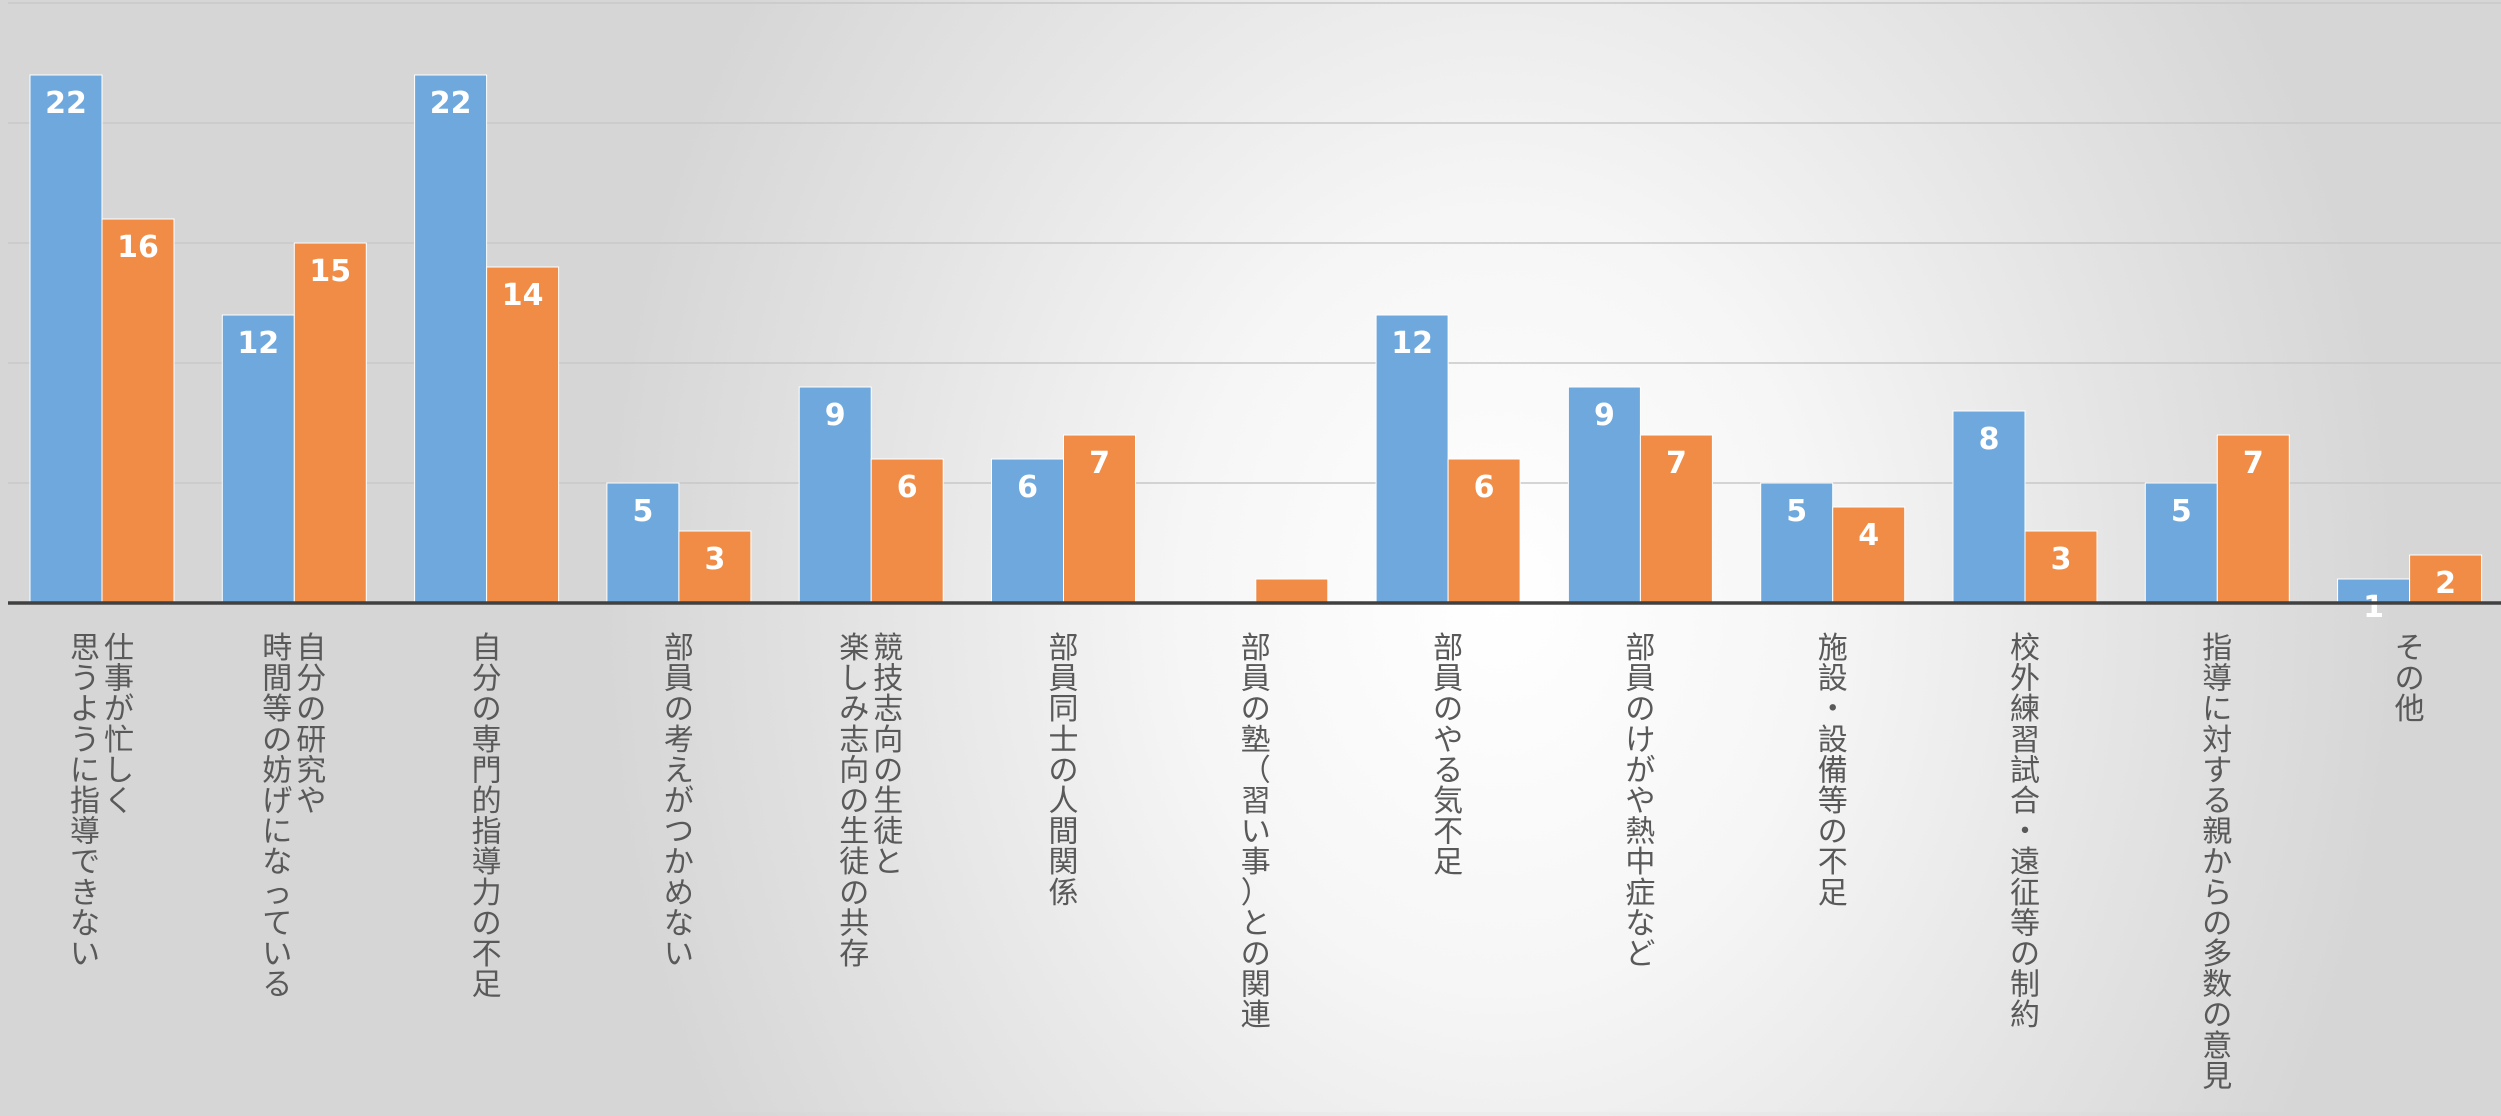 The image size is (2501, 1116). Describe the element at coordinates (854, 801) in the screenshot. I see `category-label-5-line2: 楽しみ志向の生徒の共存` at that location.